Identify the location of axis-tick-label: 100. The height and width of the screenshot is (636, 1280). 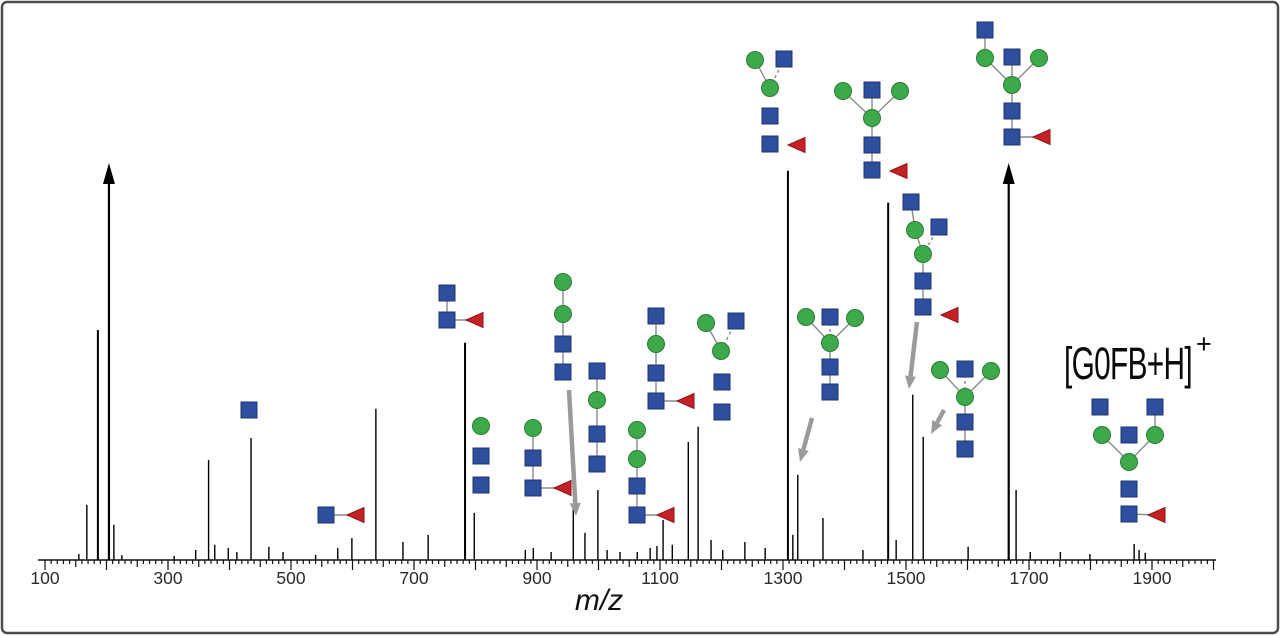
(44, 578).